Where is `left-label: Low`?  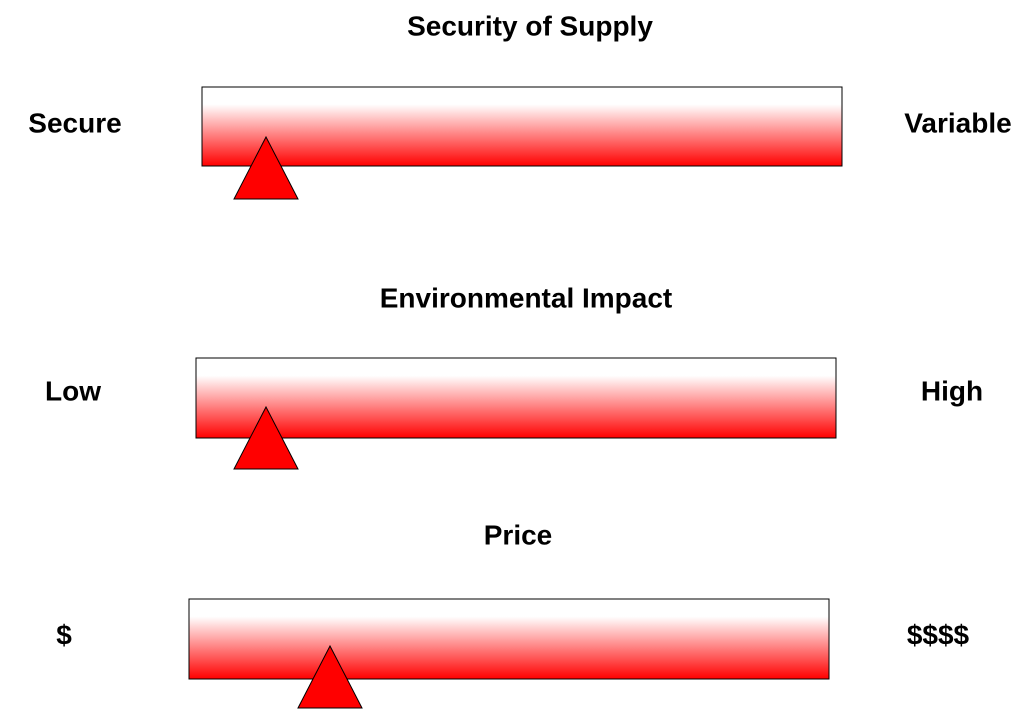 left-label: Low is located at coordinates (73, 390).